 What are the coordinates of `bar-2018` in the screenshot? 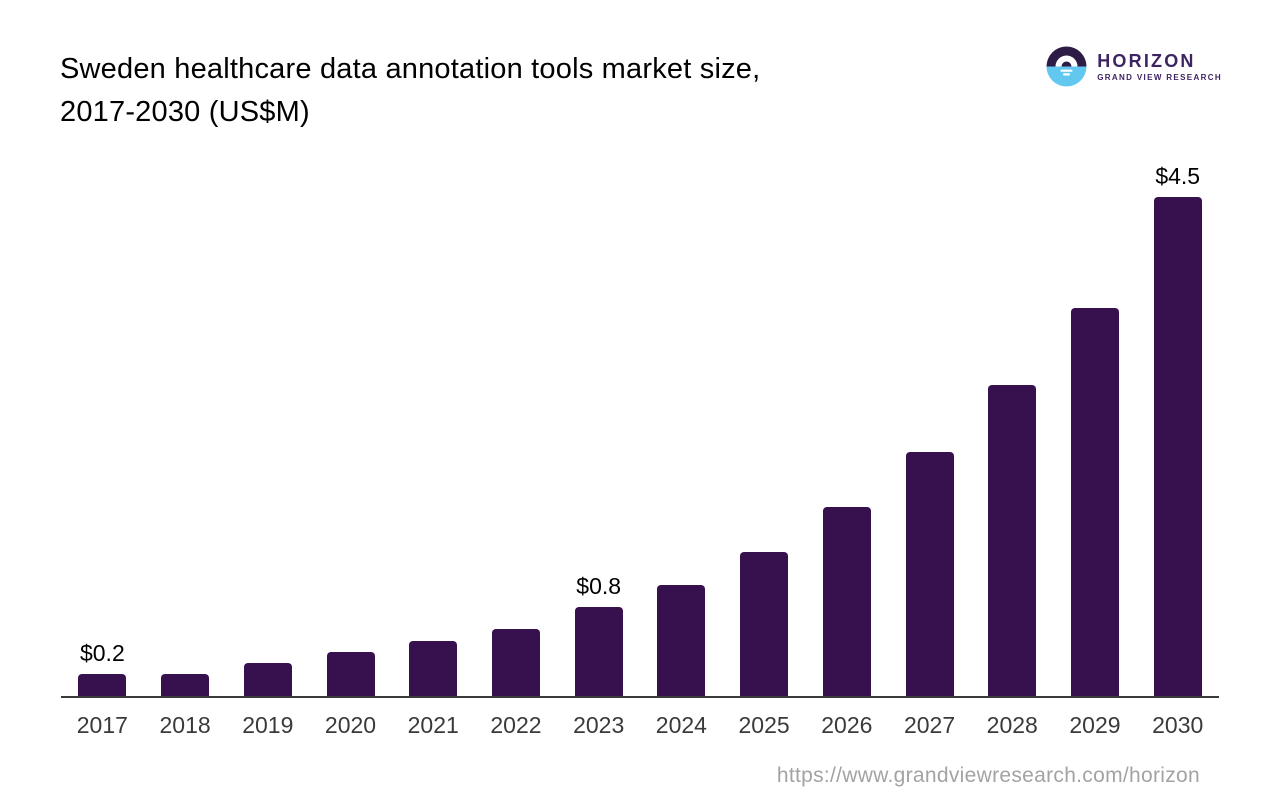 It's located at (185, 685).